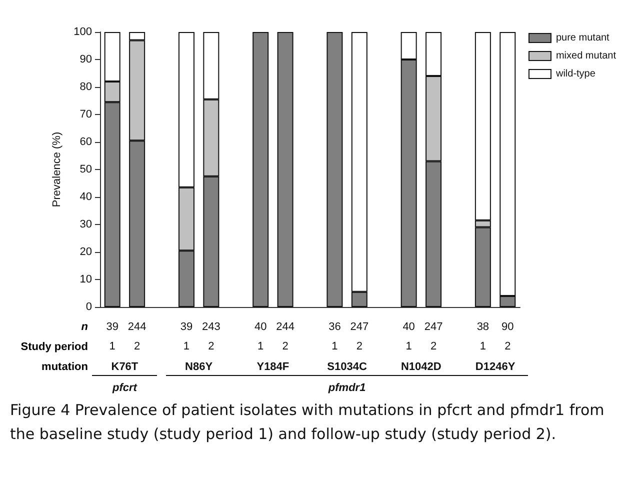 This screenshot has height=486, width=625. Describe the element at coordinates (273, 367) in the screenshot. I see `text: Y184F` at that location.